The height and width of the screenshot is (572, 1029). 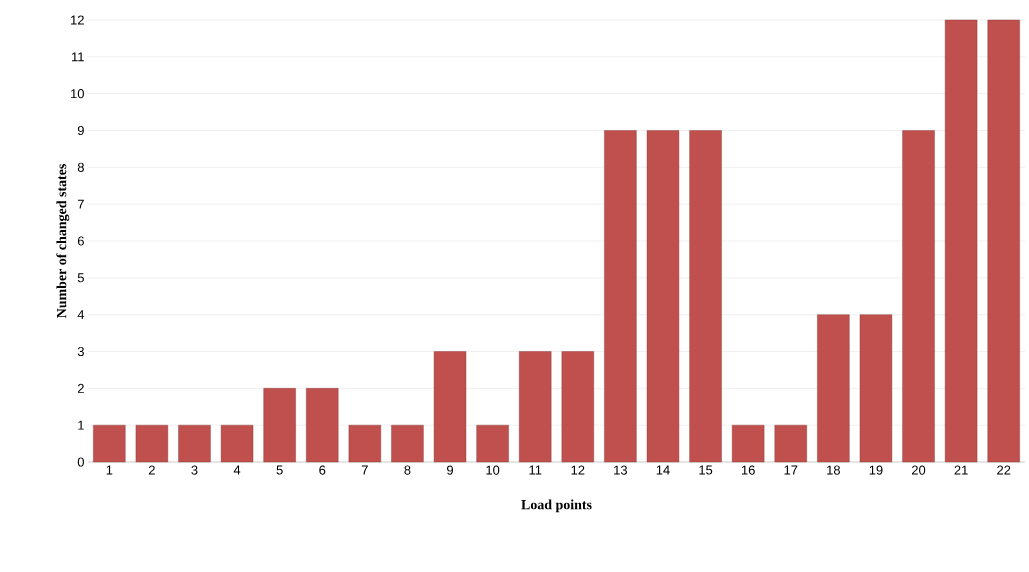 What do you see at coordinates (80, 351) in the screenshot?
I see `y-tick-label: 3` at bounding box center [80, 351].